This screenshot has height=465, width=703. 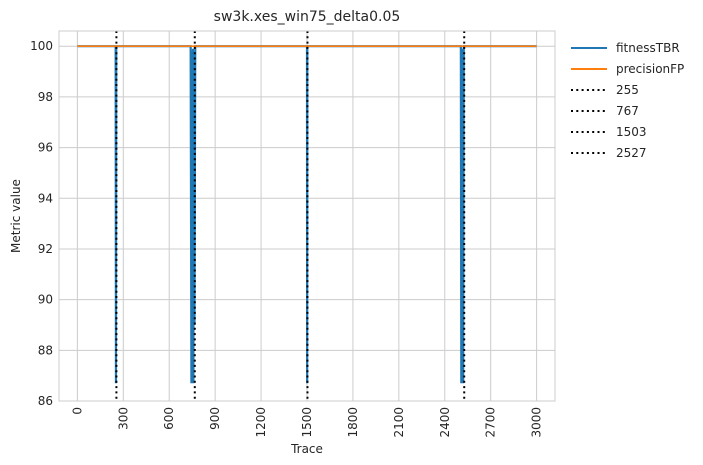 I want to click on x-tick-label: 2400, so click(x=445, y=422).